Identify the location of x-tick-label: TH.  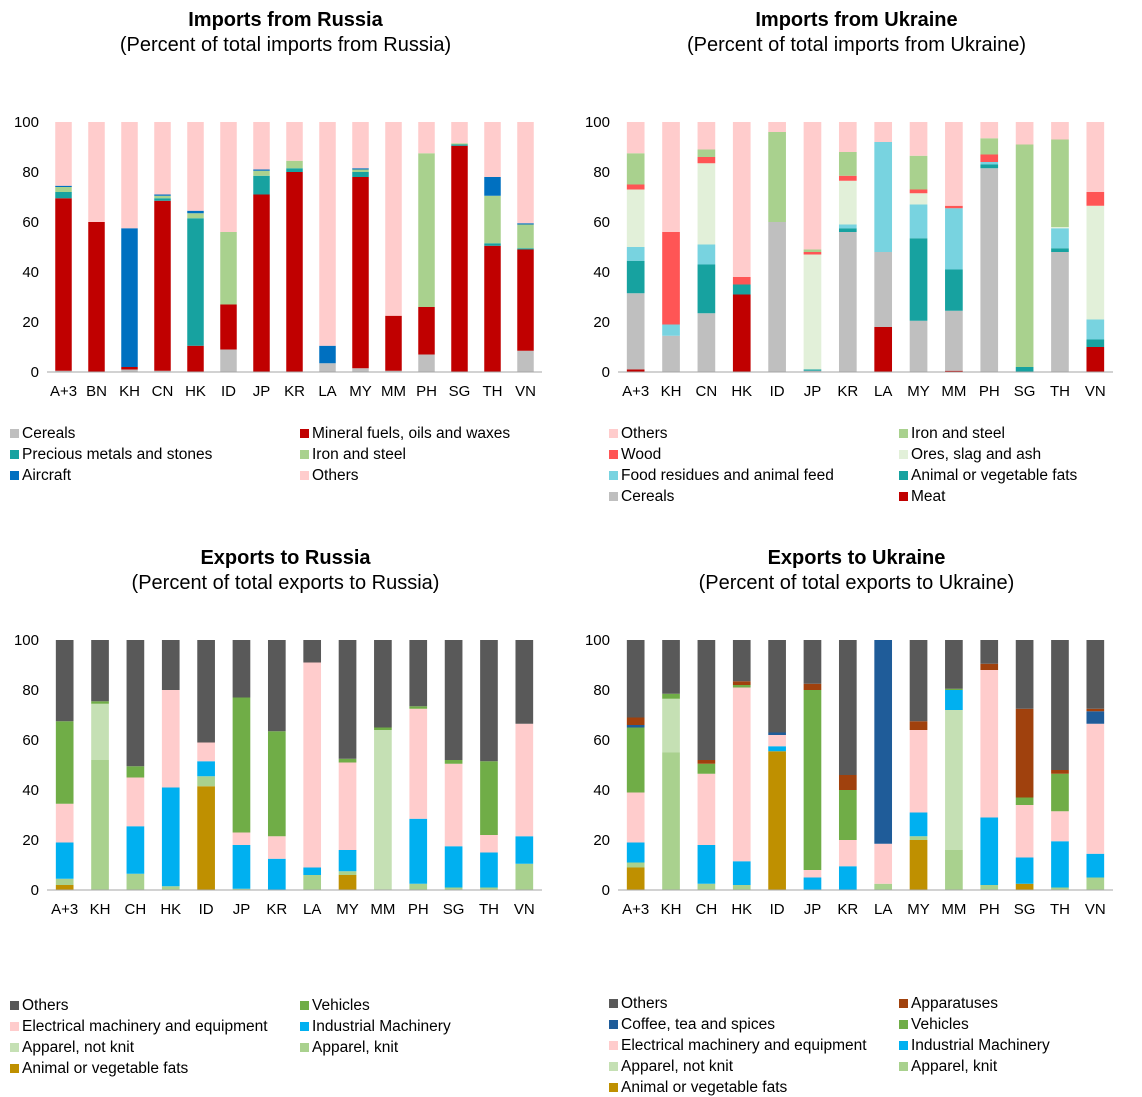
(1060, 909).